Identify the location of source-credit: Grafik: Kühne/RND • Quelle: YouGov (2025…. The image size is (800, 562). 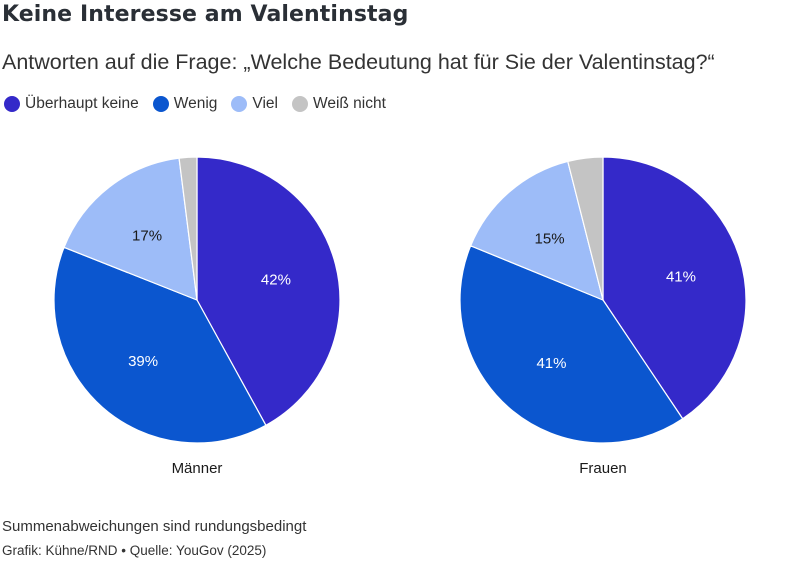
(134, 550).